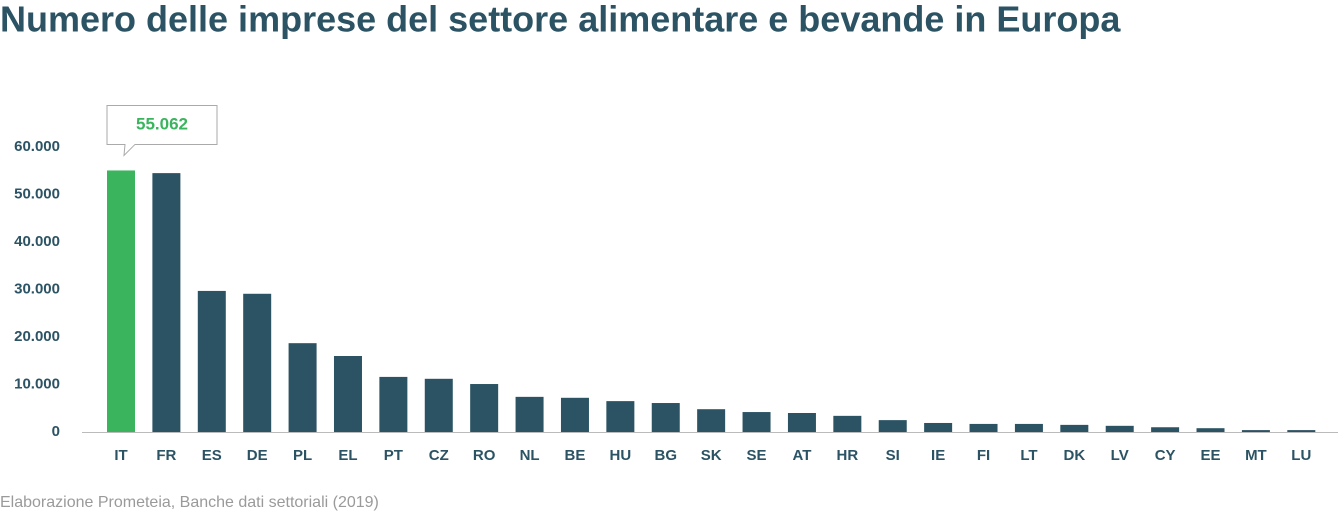 Image resolution: width=1341 pixels, height=520 pixels. What do you see at coordinates (37, 288) in the screenshot?
I see `y-tick-label: 30.000` at bounding box center [37, 288].